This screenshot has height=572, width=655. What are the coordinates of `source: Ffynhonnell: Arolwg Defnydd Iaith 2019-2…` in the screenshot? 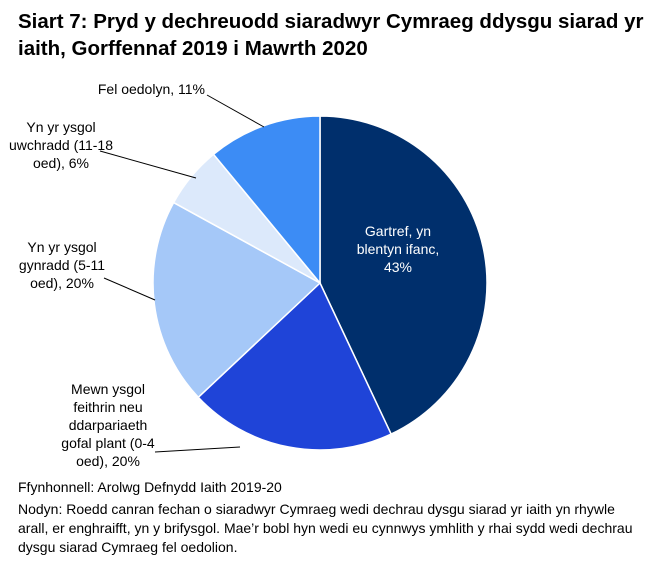 It's located at (150, 487).